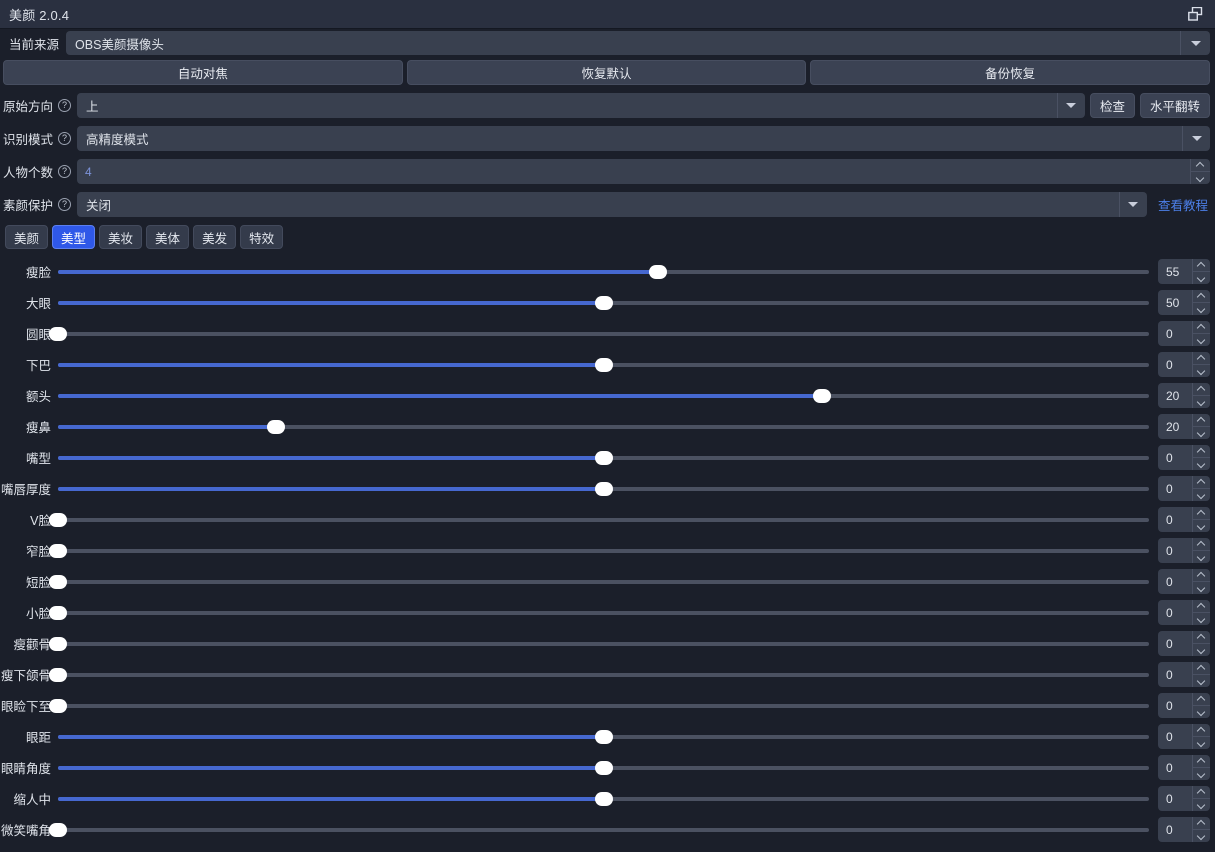  Describe the element at coordinates (1182, 206) in the screenshot. I see `view-tutorial-link: 查看教程` at that location.